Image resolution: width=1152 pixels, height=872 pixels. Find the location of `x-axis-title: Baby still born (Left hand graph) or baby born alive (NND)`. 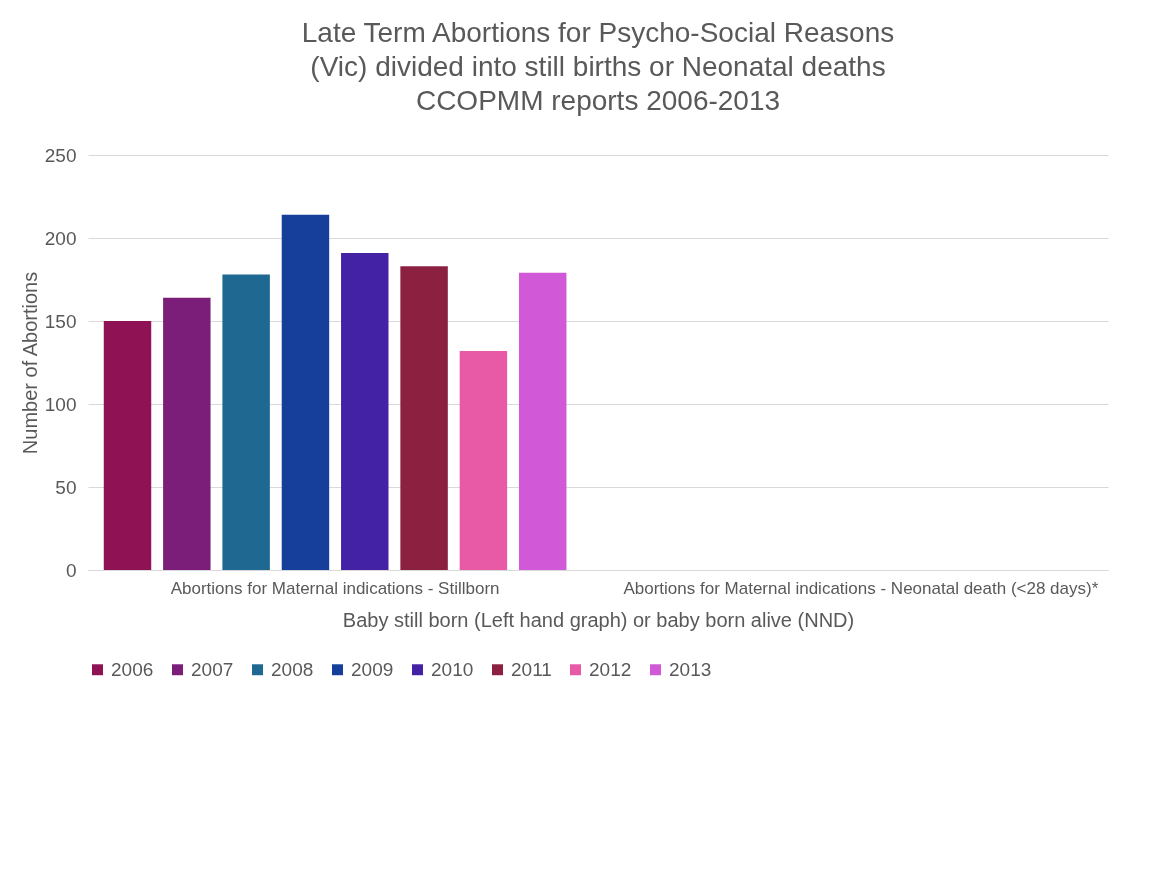

x-axis-title: Baby still born (Left hand graph) or baby born alive (NND) is located at coordinates (598, 619).